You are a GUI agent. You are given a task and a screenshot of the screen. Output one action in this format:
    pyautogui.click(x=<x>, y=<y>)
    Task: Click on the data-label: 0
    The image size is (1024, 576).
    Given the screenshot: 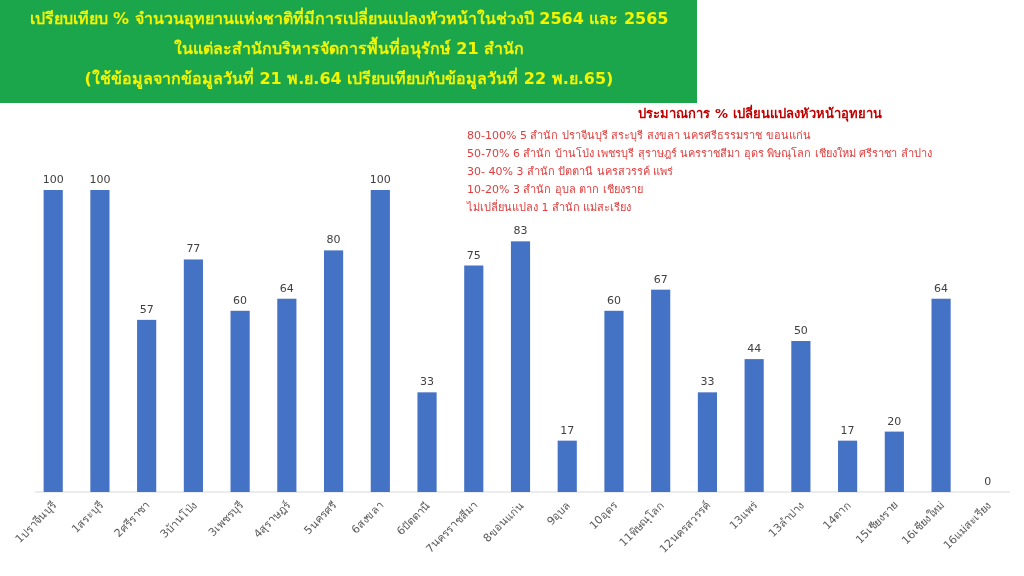 What is the action you would take?
    pyautogui.click(x=988, y=481)
    